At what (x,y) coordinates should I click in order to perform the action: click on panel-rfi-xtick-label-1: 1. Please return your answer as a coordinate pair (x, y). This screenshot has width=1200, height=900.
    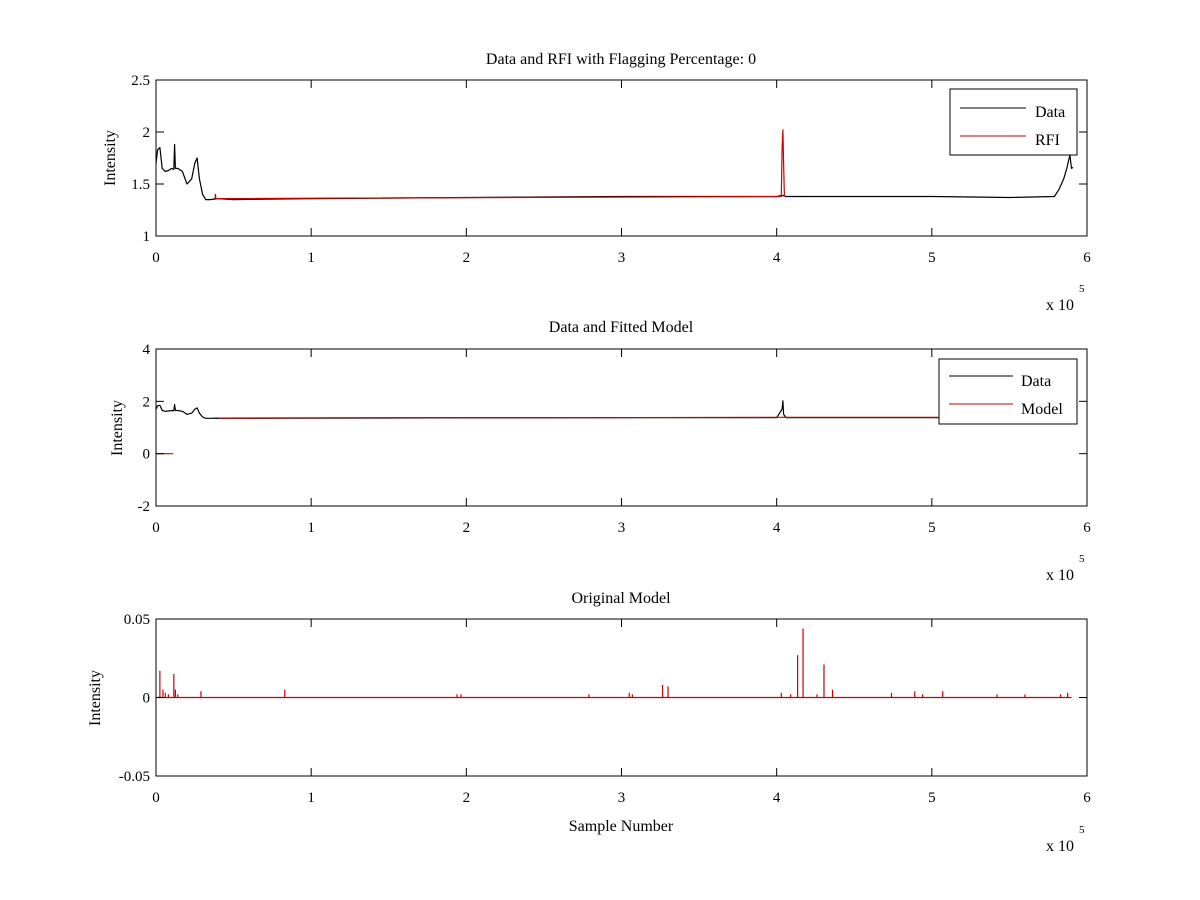
    Looking at the image, I should click on (311, 258).